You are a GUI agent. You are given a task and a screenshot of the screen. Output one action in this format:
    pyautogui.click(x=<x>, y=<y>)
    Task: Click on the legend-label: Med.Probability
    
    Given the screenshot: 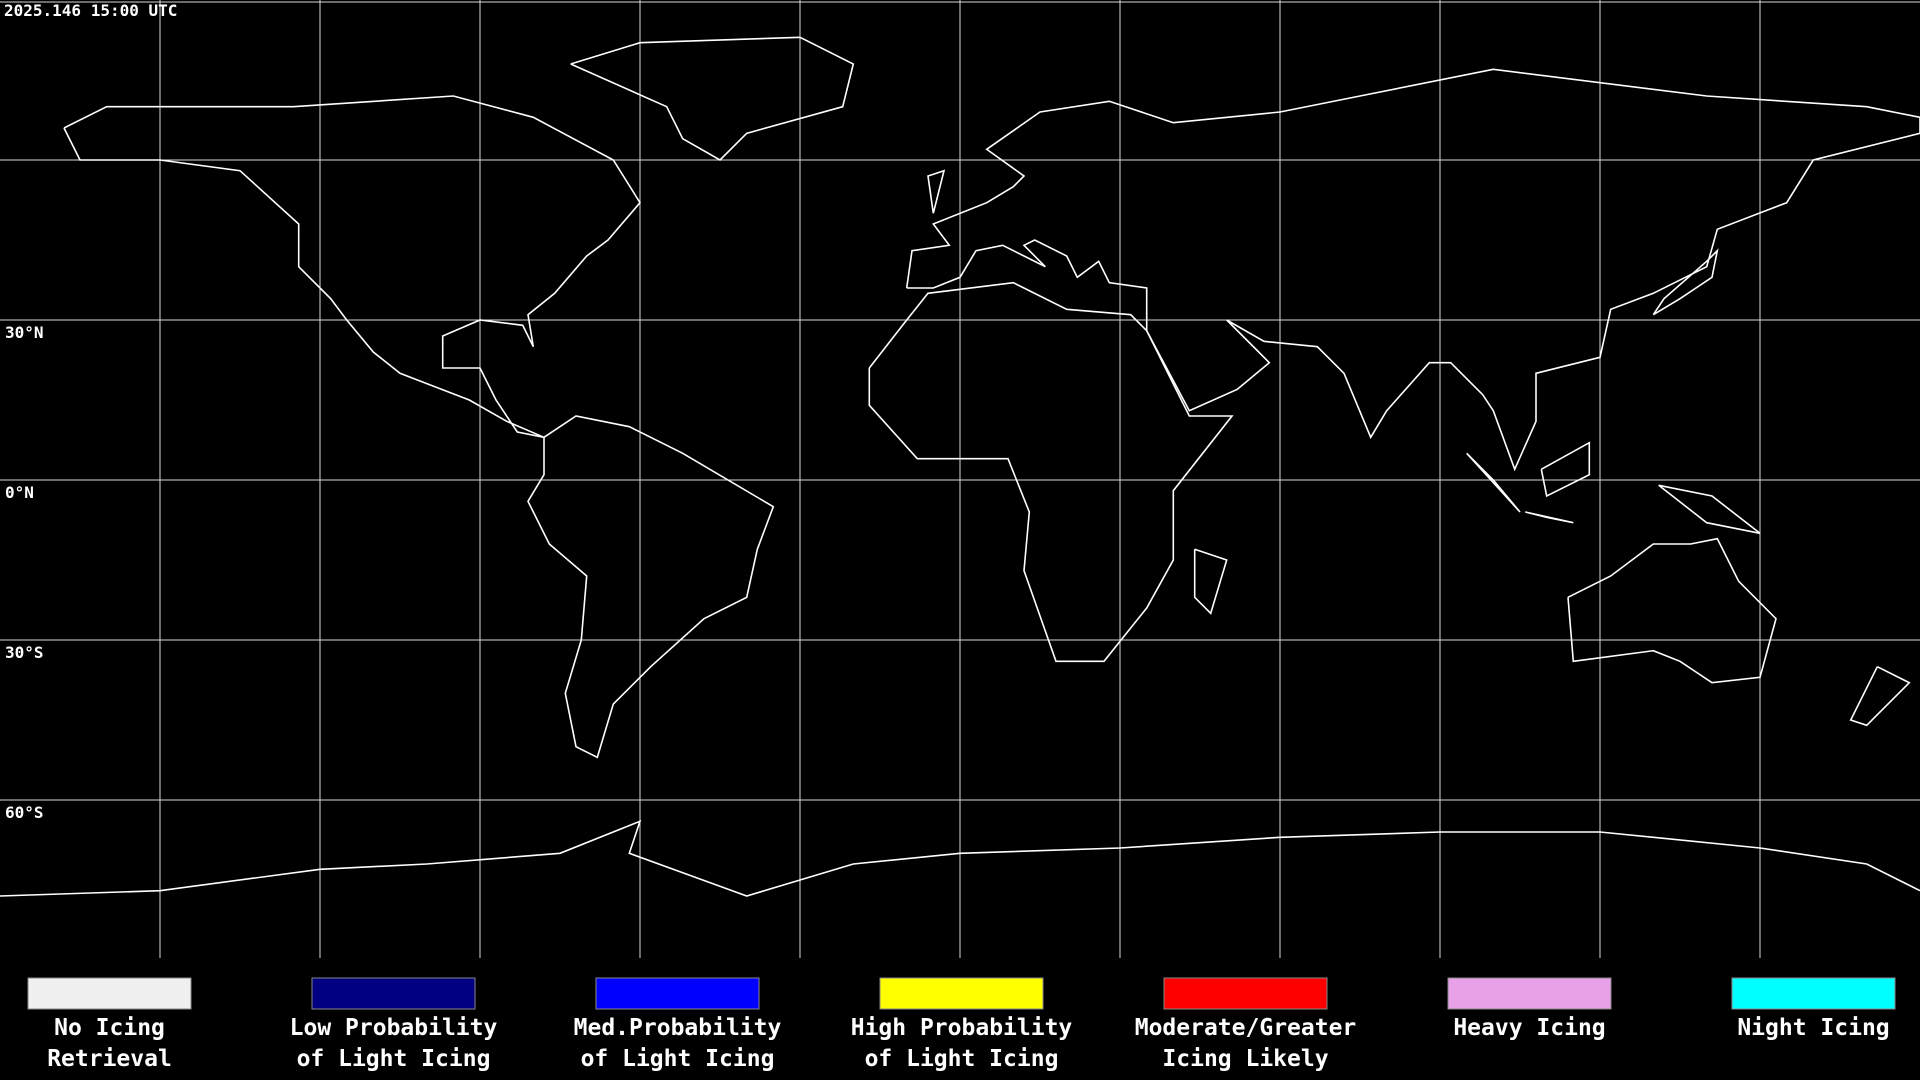 What is the action you would take?
    pyautogui.click(x=678, y=1028)
    